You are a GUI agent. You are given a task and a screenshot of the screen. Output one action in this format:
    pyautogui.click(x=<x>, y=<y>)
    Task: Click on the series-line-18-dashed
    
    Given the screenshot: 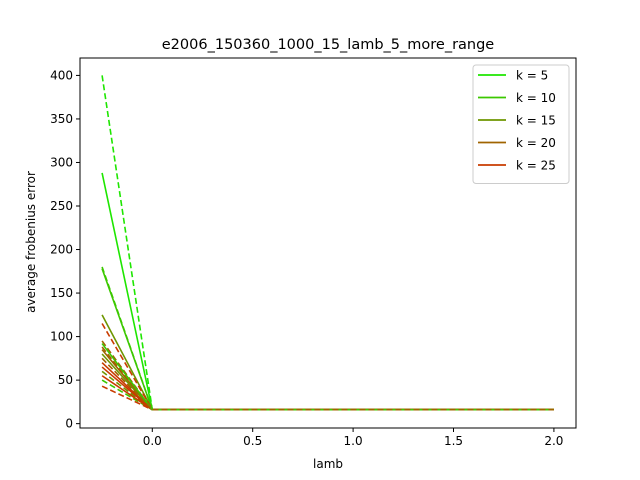 What is the action you would take?
    pyautogui.click(x=327, y=384)
    